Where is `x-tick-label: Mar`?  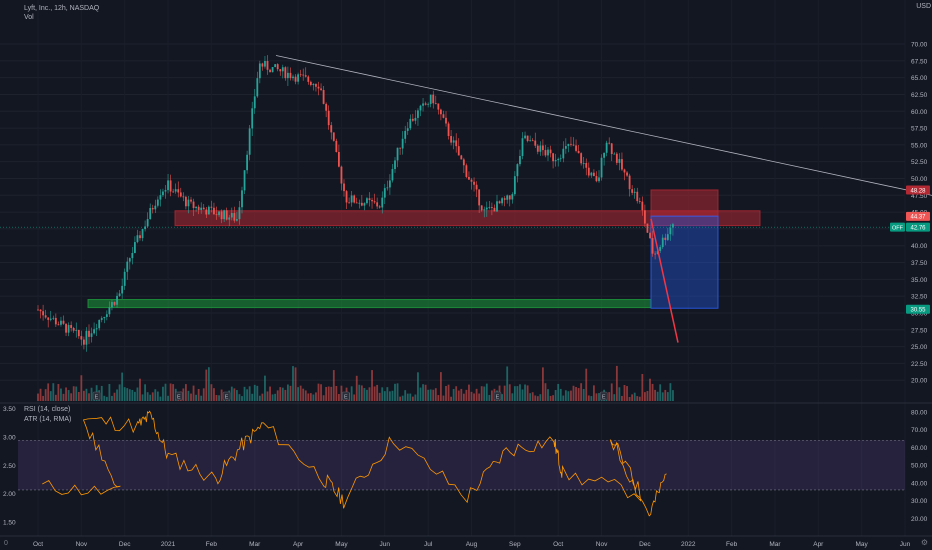
x-tick-label: Mar is located at coordinates (775, 544).